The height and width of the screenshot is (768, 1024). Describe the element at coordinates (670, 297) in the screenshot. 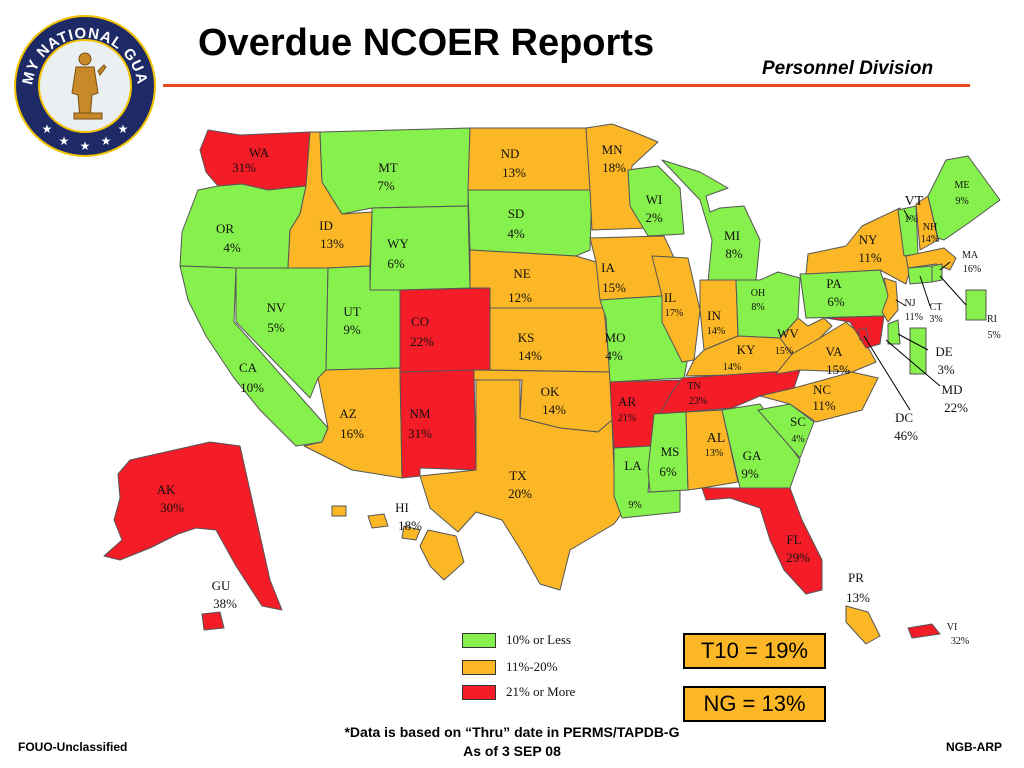

I see `label-il-abbr: IL` at that location.